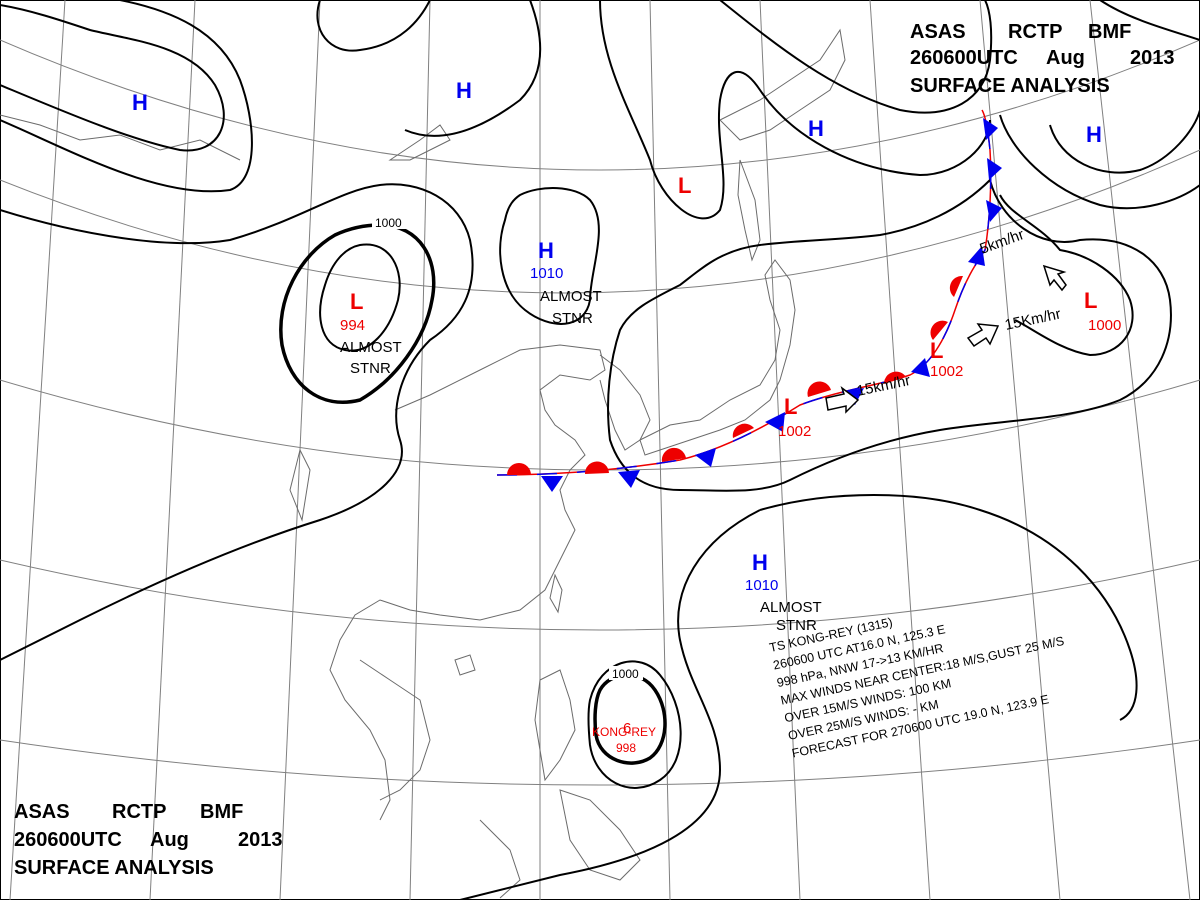 The width and height of the screenshot is (1200, 900). I want to click on header-top-line2-a: 260600UTC, so click(964, 58).